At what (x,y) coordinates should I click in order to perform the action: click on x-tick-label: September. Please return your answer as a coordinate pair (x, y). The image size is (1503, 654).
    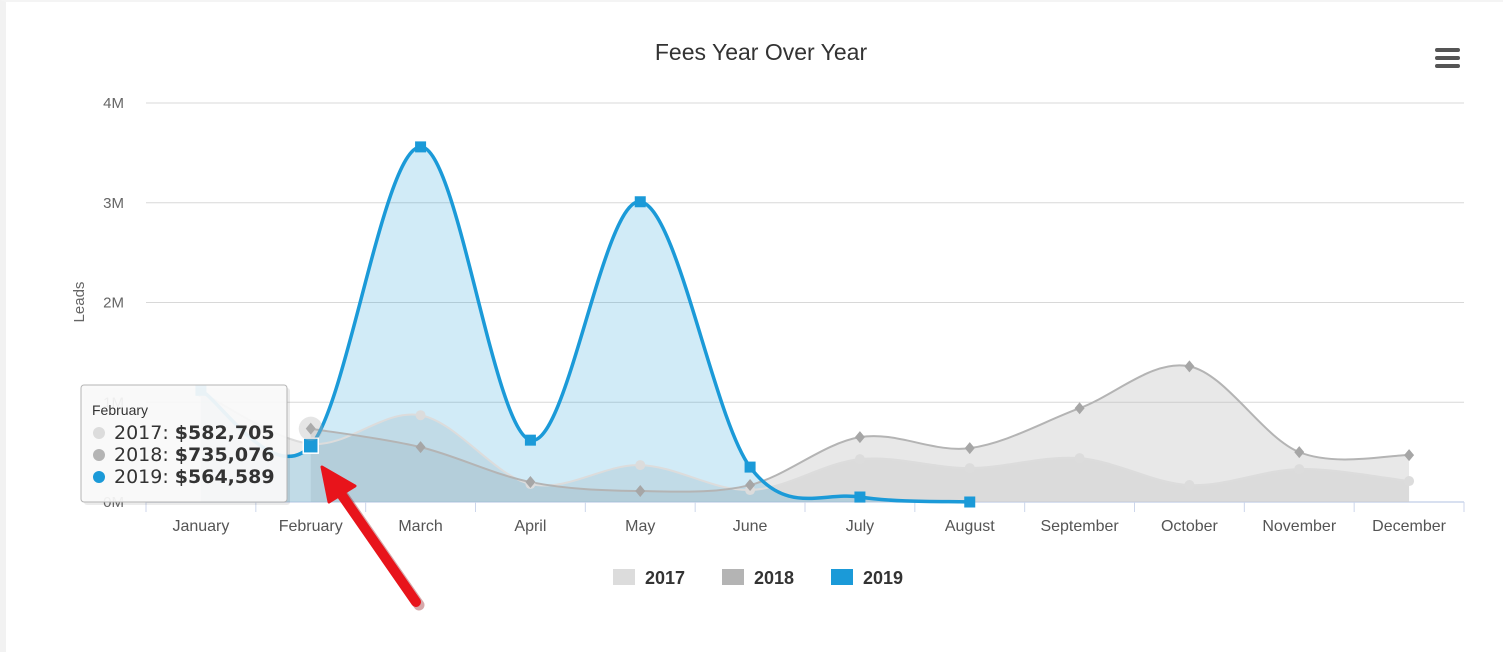
    Looking at the image, I should click on (1079, 526).